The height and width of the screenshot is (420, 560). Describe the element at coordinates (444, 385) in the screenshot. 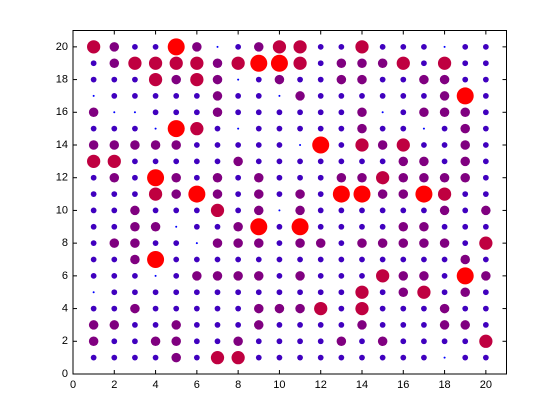

I see `x-tick-label: 18` at that location.